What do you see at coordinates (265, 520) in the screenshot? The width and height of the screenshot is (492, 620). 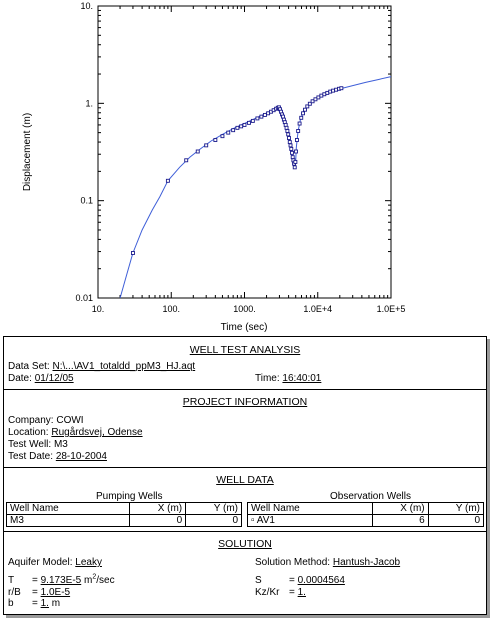 I see `observation-well-name: AV1` at bounding box center [265, 520].